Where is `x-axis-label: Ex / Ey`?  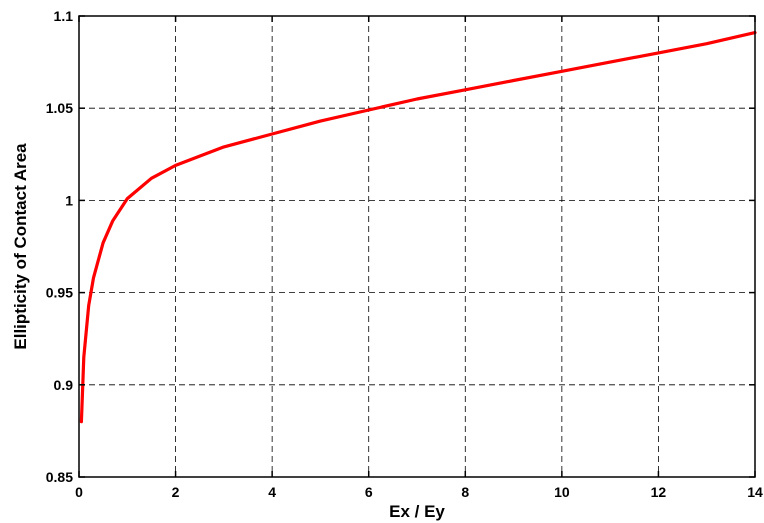 x-axis-label: Ex / Ey is located at coordinates (417, 511).